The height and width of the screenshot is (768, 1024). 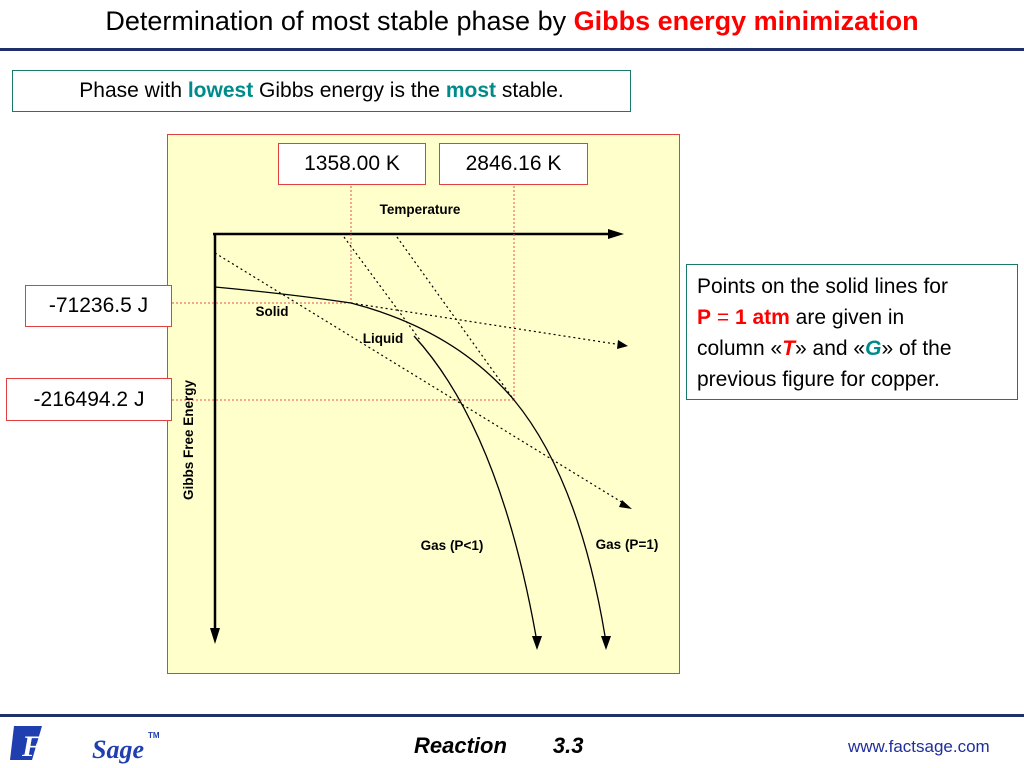 I want to click on note-p: P, so click(x=704, y=317).